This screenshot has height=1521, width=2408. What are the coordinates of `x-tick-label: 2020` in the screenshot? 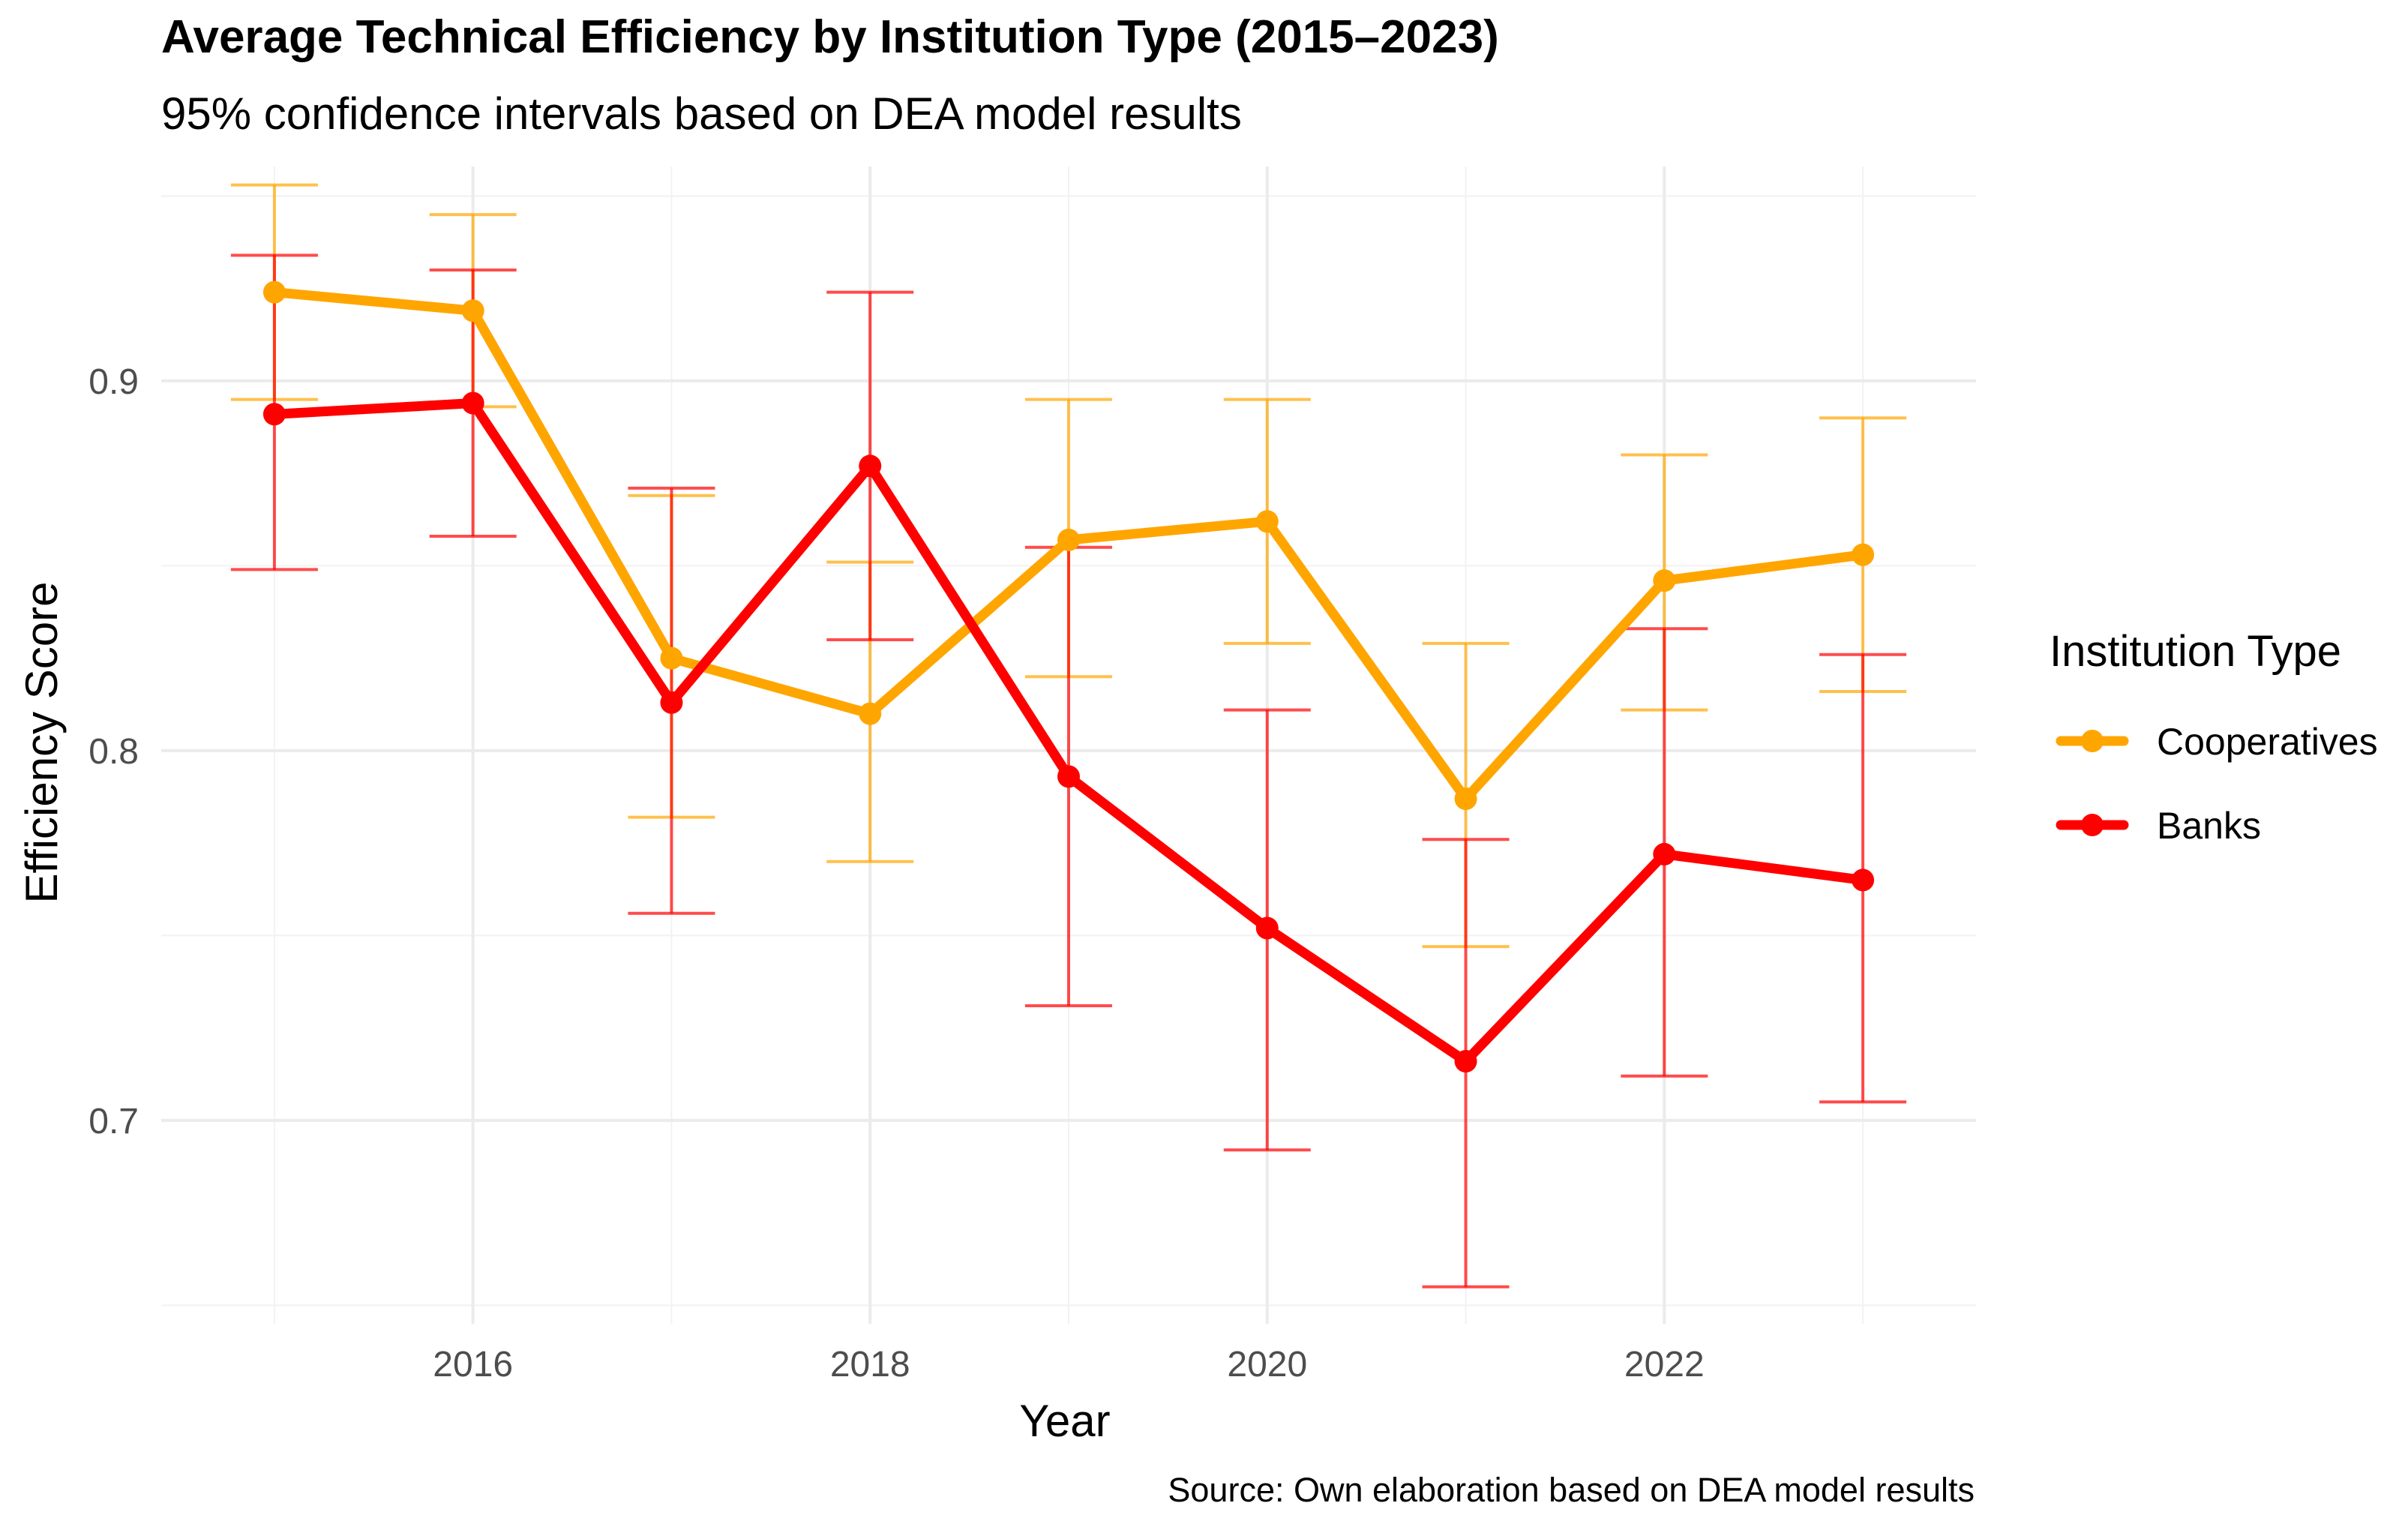 It's located at (1267, 1364).